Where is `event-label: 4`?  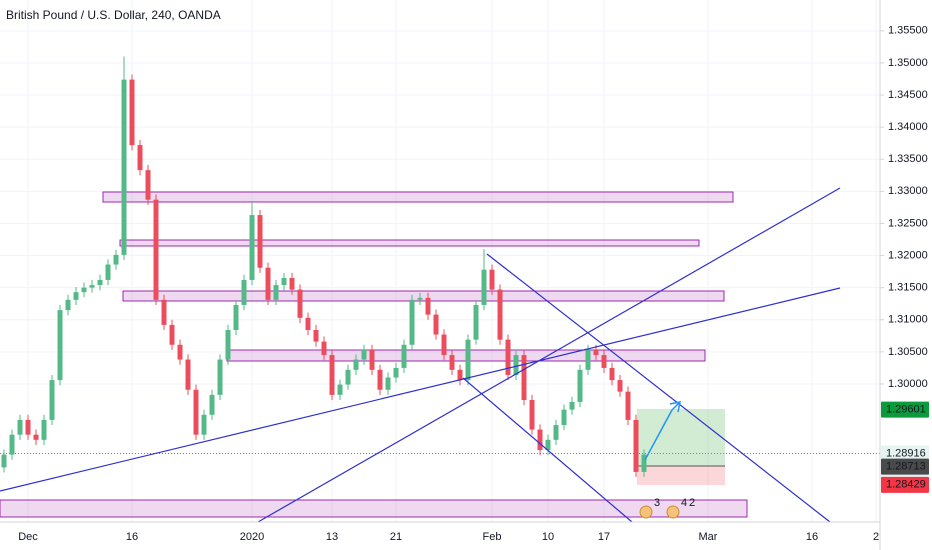
event-label: 4 is located at coordinates (684, 503).